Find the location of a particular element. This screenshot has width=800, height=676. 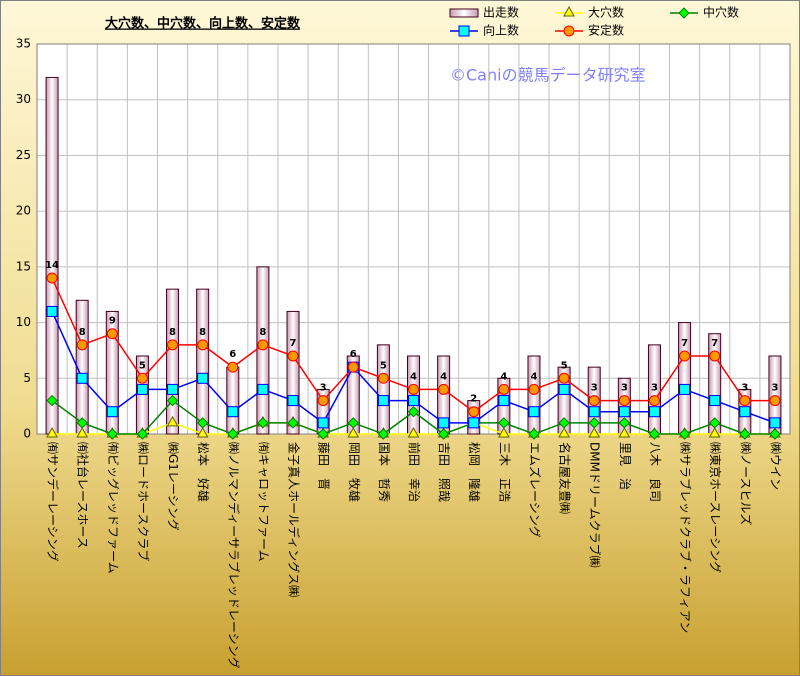

x-tick-label: 松岡 隆雄 is located at coordinates (474, 472).